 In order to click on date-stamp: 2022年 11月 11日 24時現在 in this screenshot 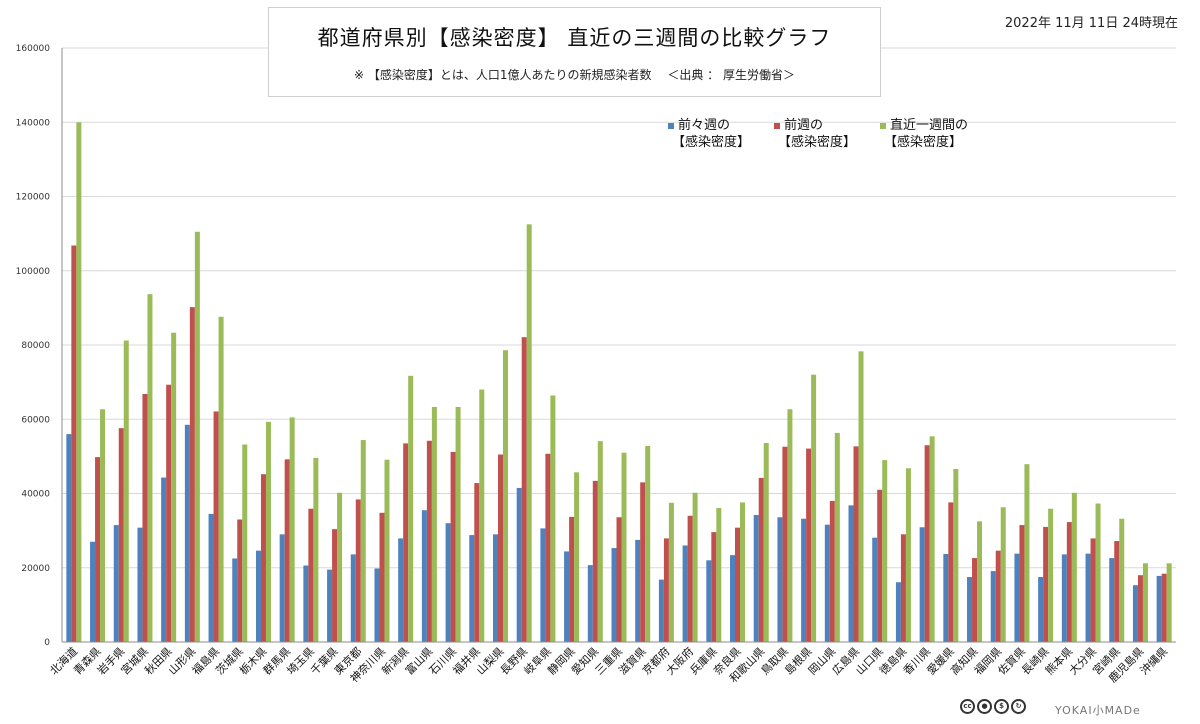, I will do `click(1091, 23)`.